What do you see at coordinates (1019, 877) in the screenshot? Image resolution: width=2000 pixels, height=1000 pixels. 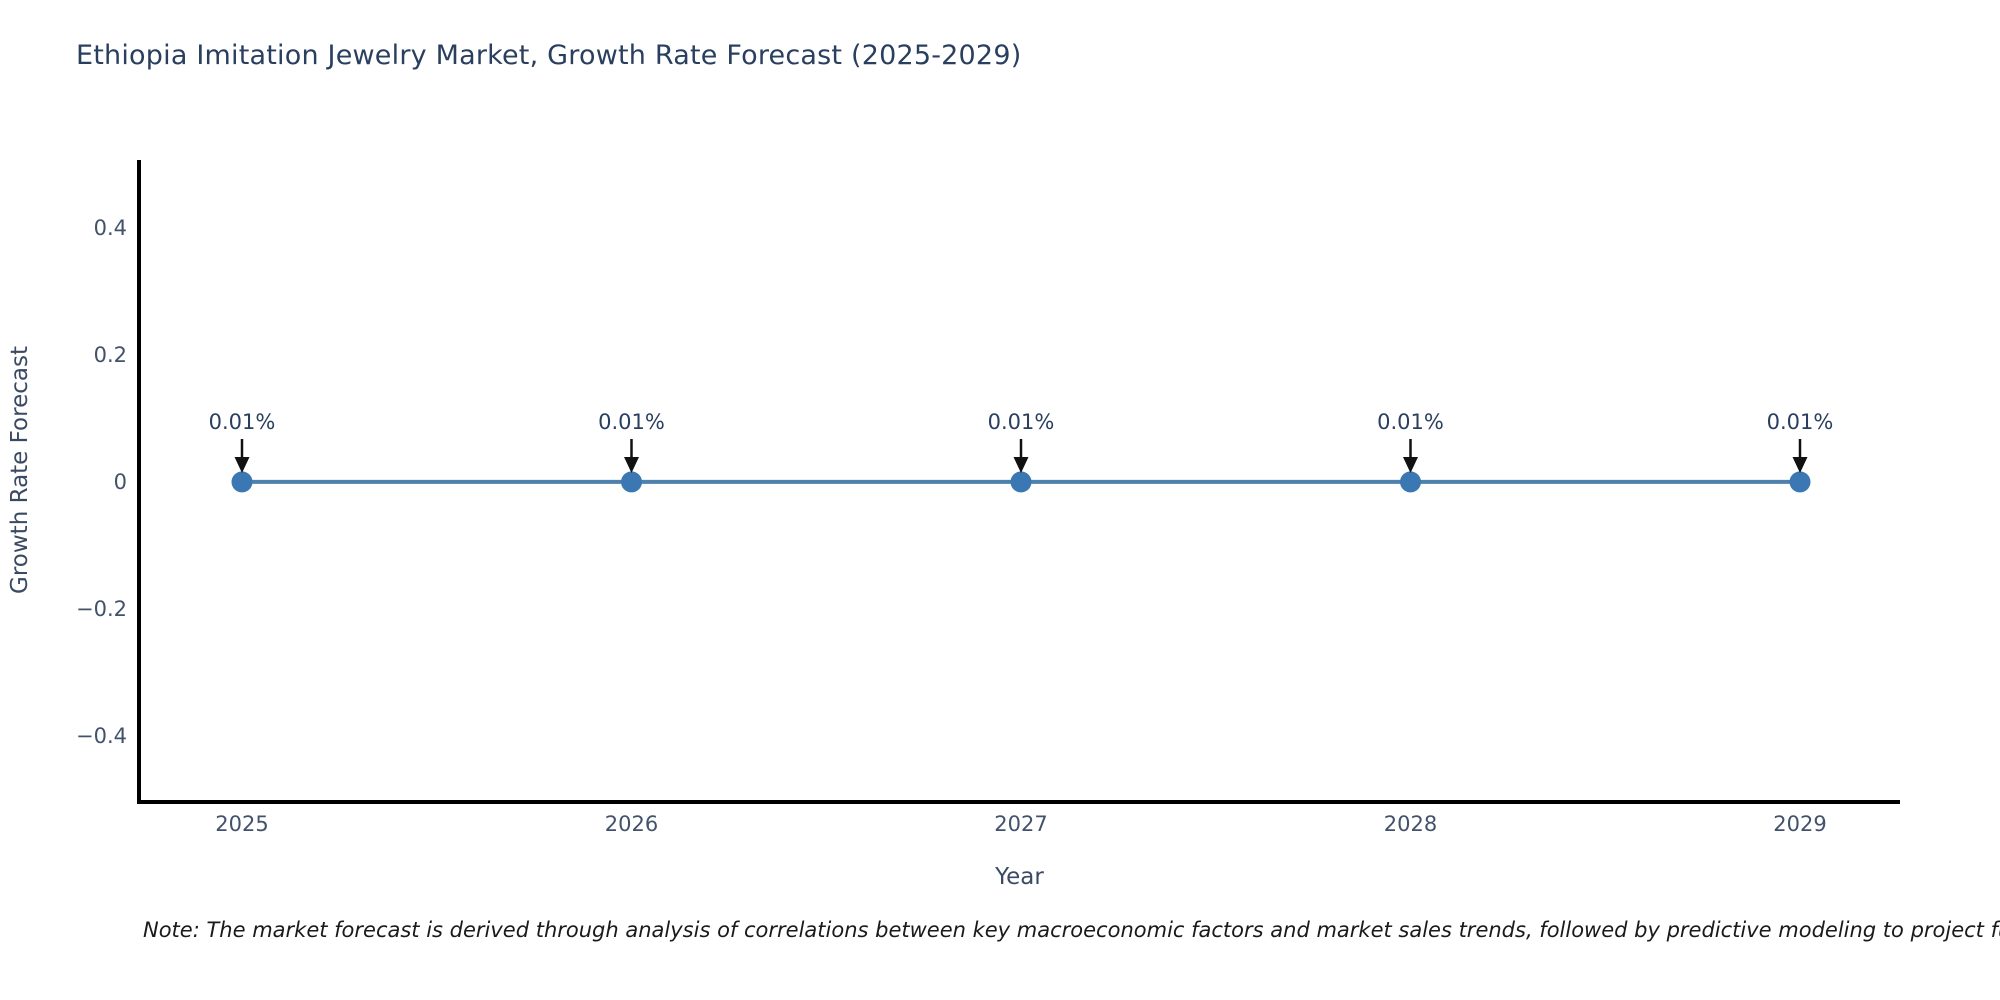 I see `x-axis-title: Year` at bounding box center [1019, 877].